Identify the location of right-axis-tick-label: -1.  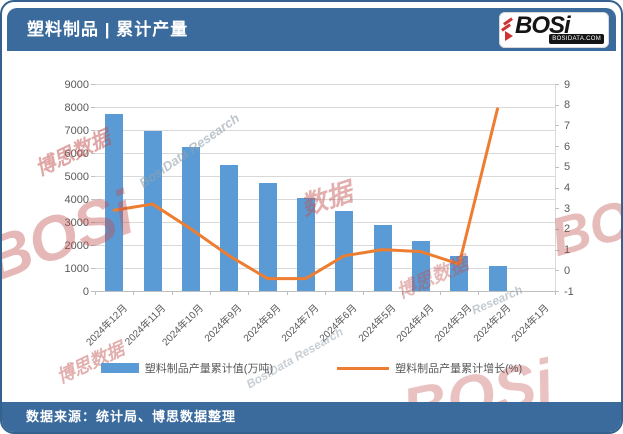
(569, 291).